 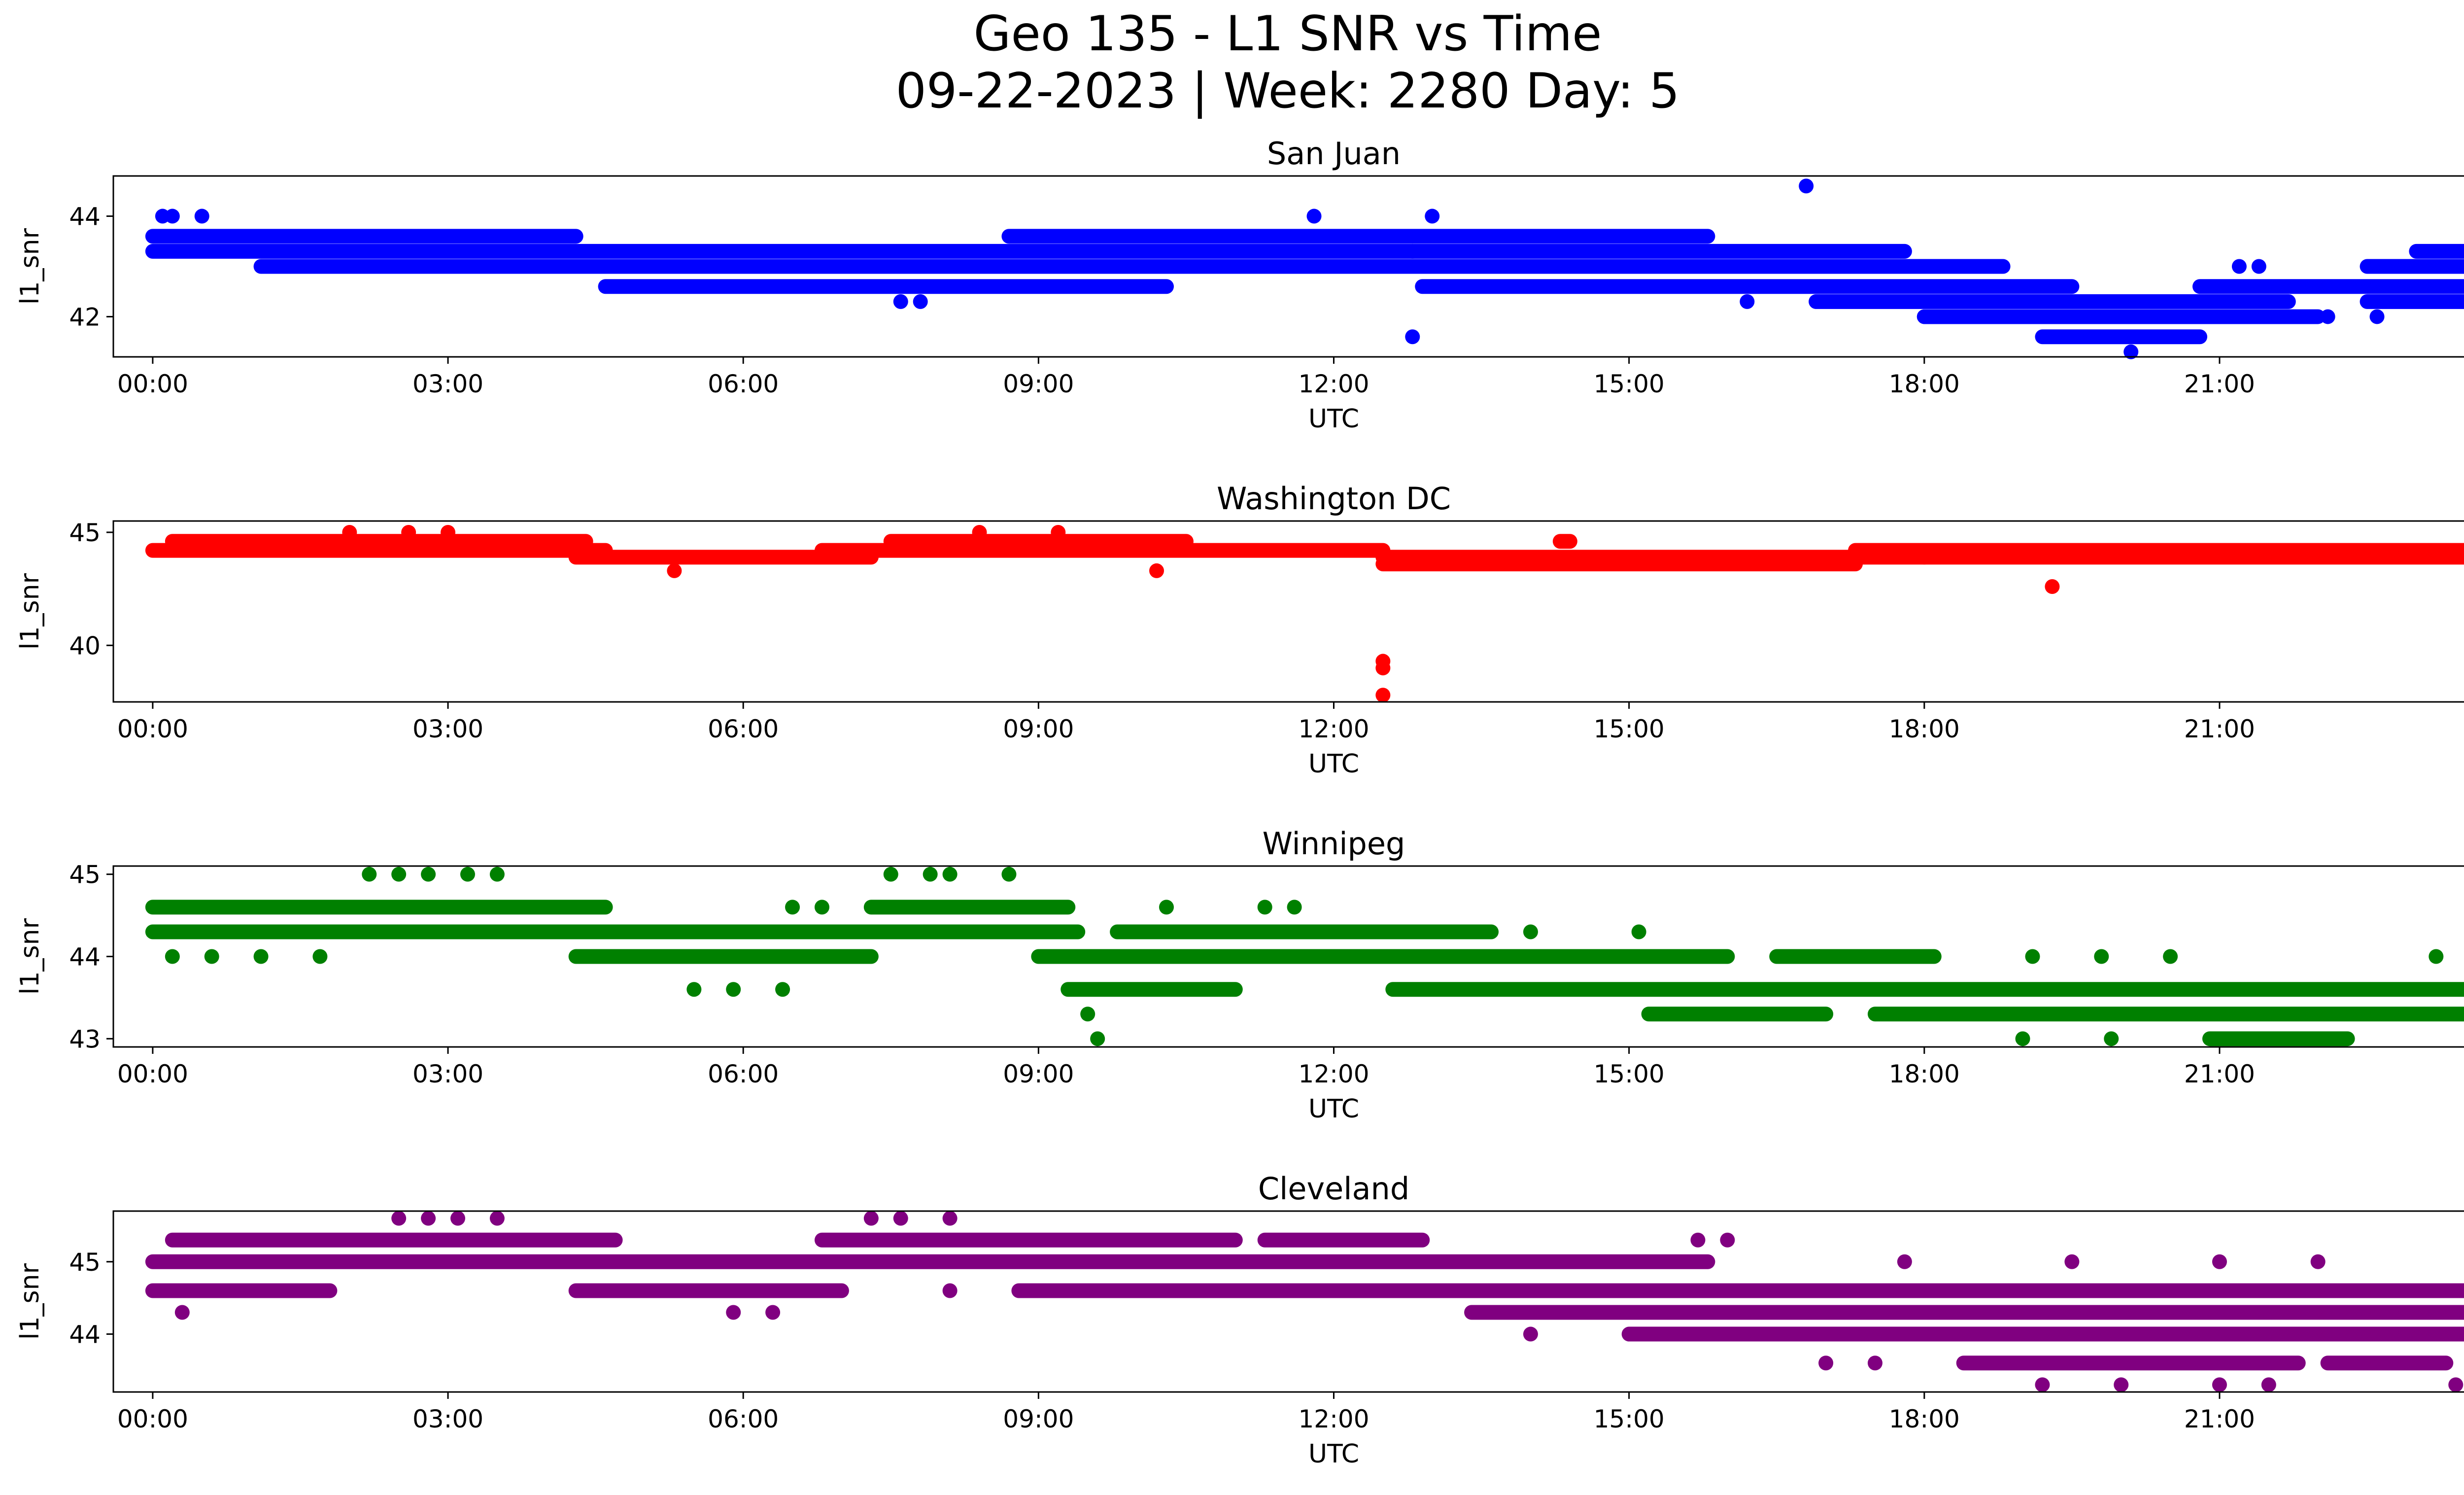 I want to click on subplot-title: San Juan, so click(x=1334, y=154).